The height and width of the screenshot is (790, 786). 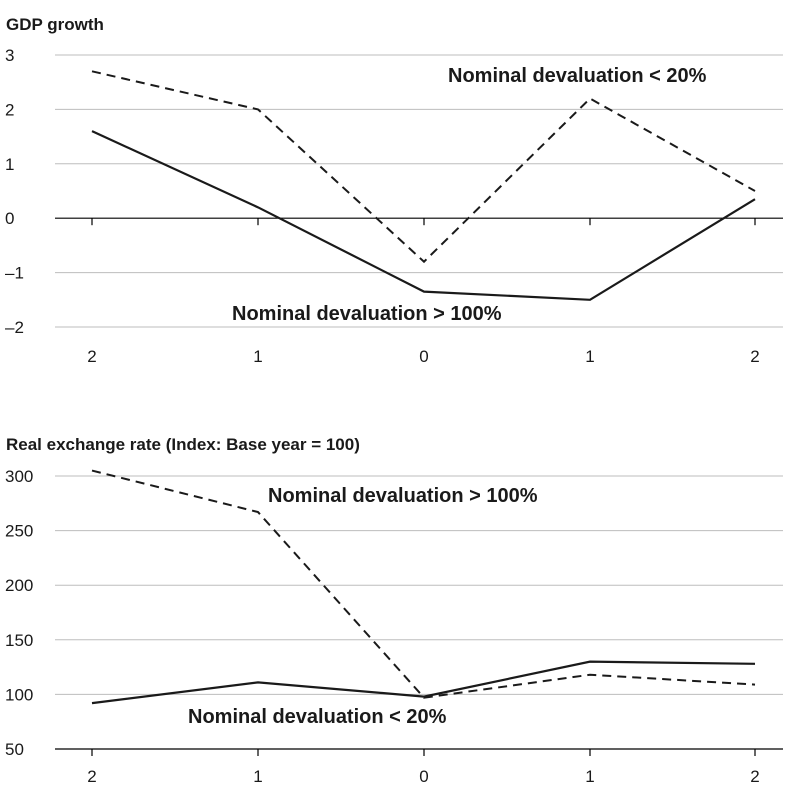 I want to click on series-line-solid, so click(x=423, y=682).